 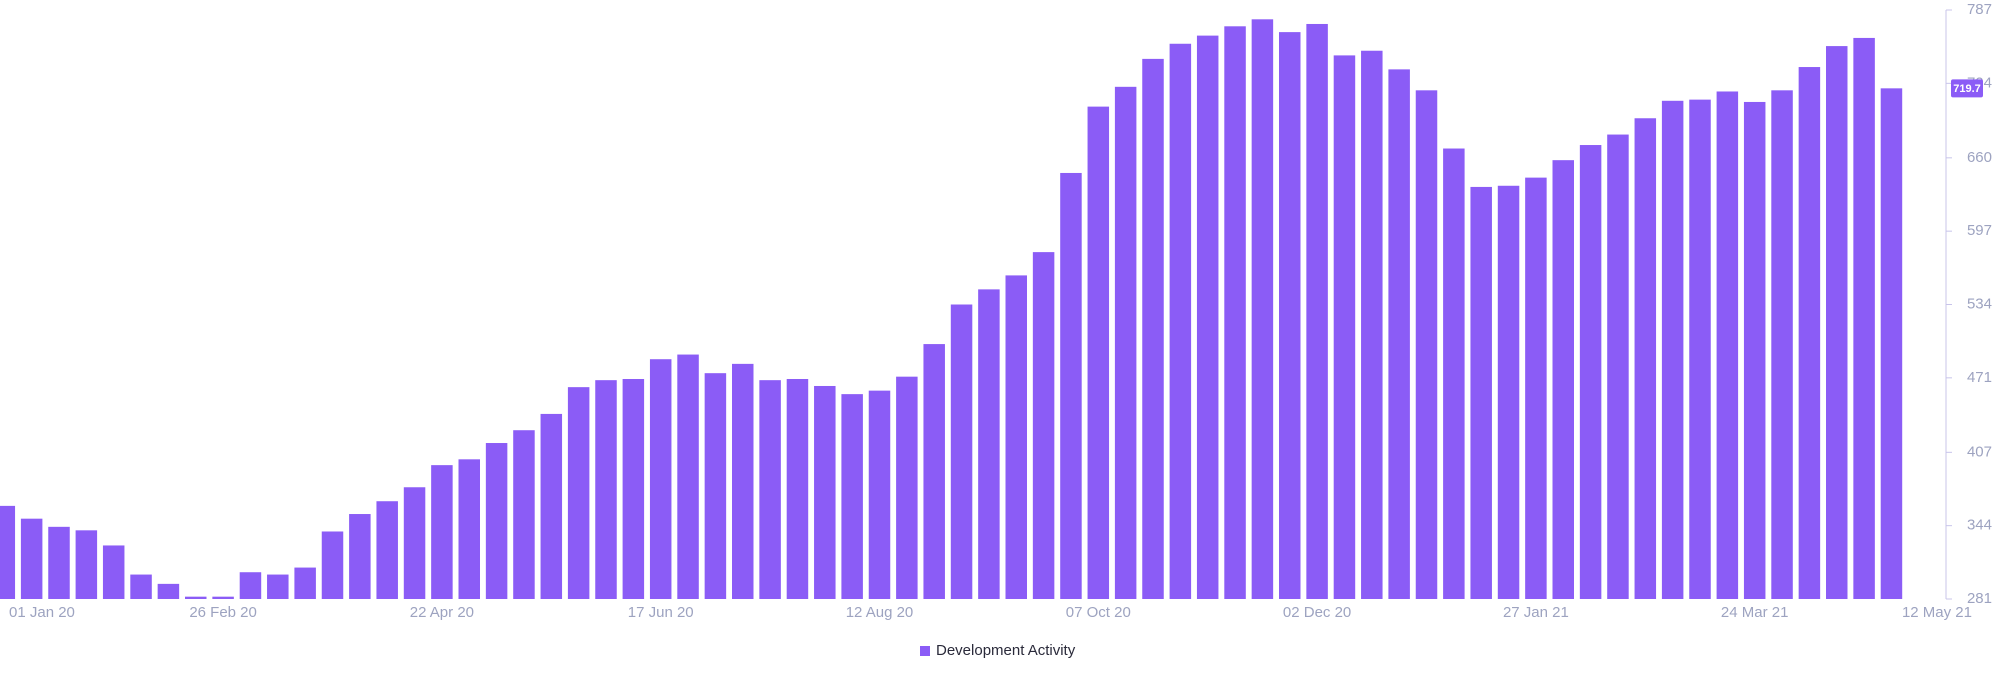 I want to click on y-tick-label: 471, so click(x=1979, y=377).